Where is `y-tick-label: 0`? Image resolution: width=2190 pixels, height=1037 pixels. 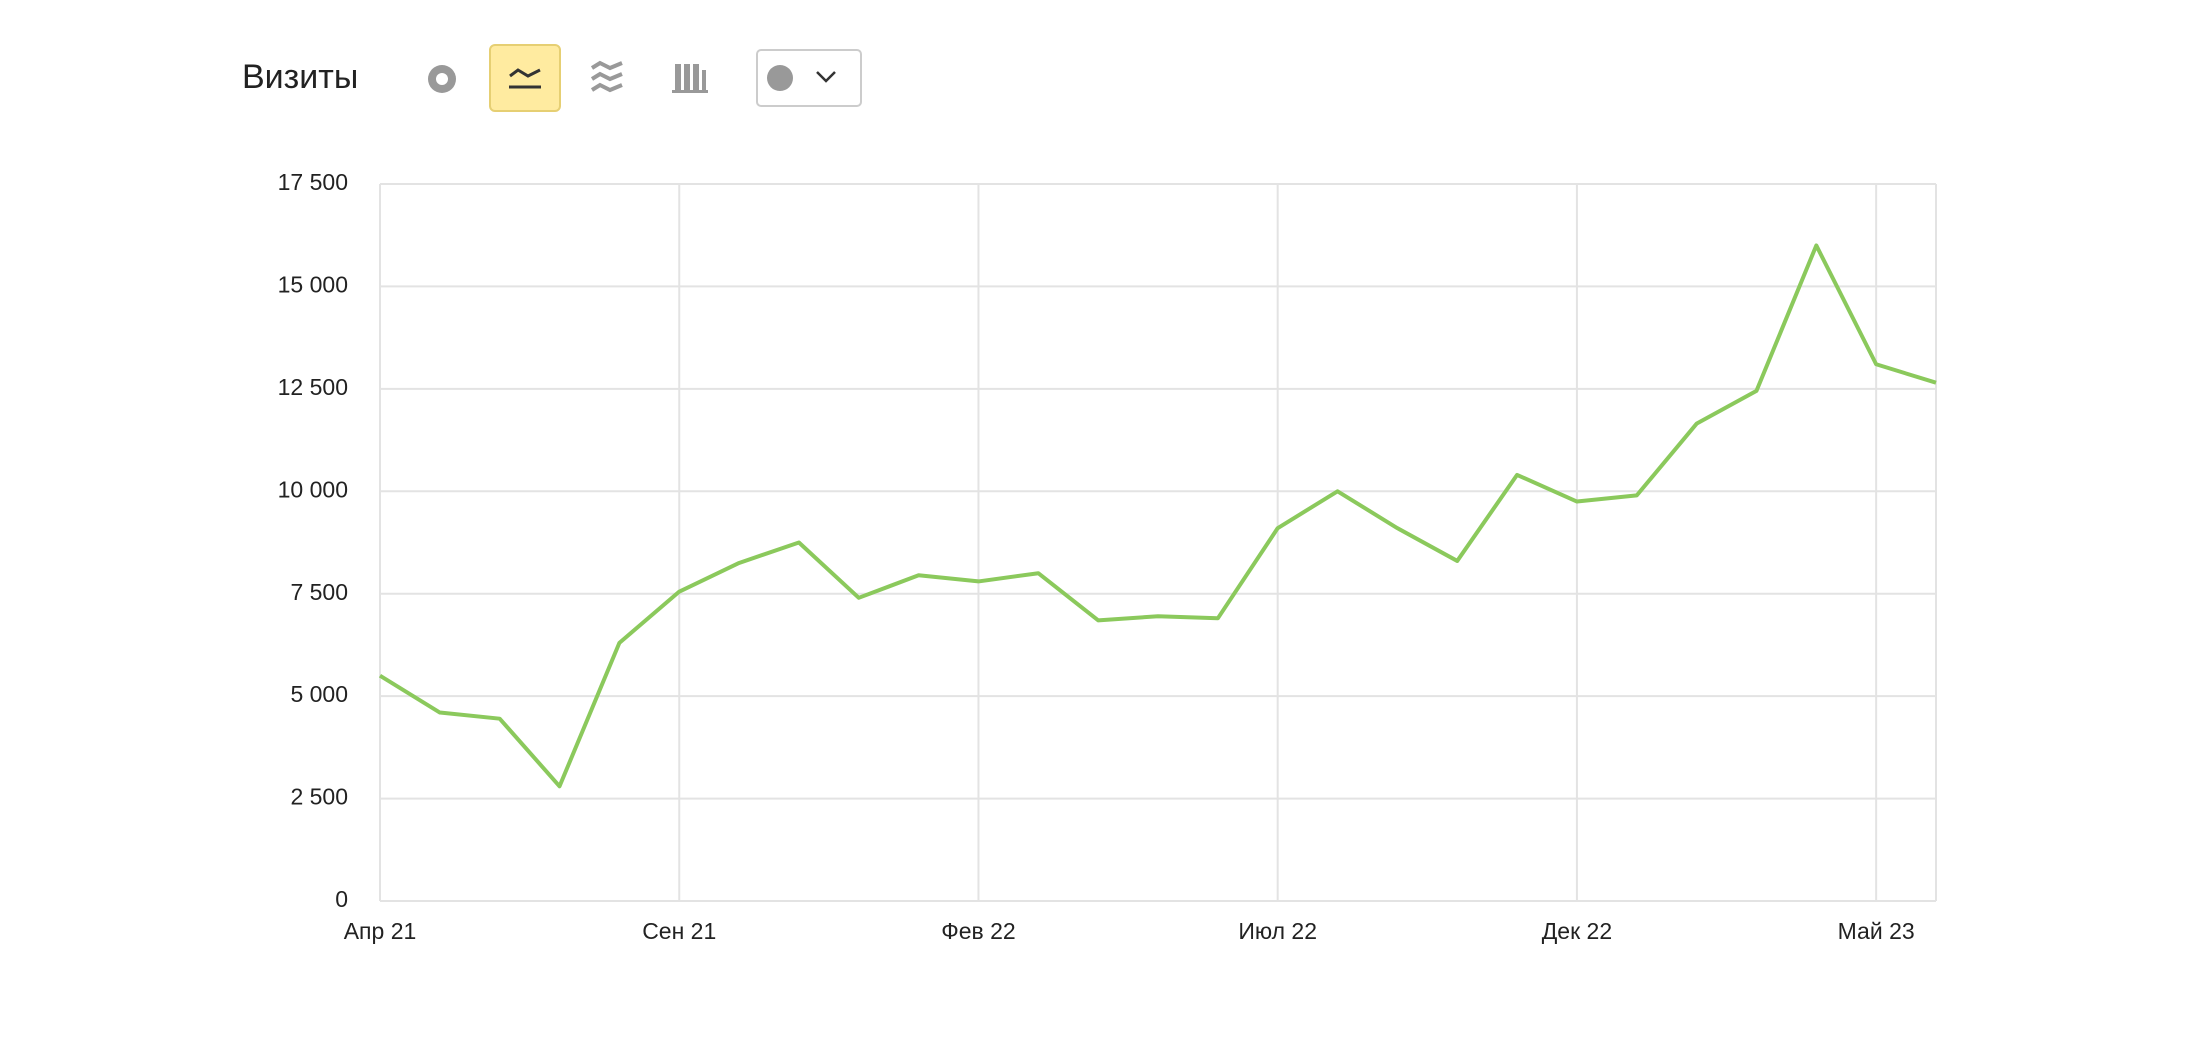
y-tick-label: 0 is located at coordinates (341, 899).